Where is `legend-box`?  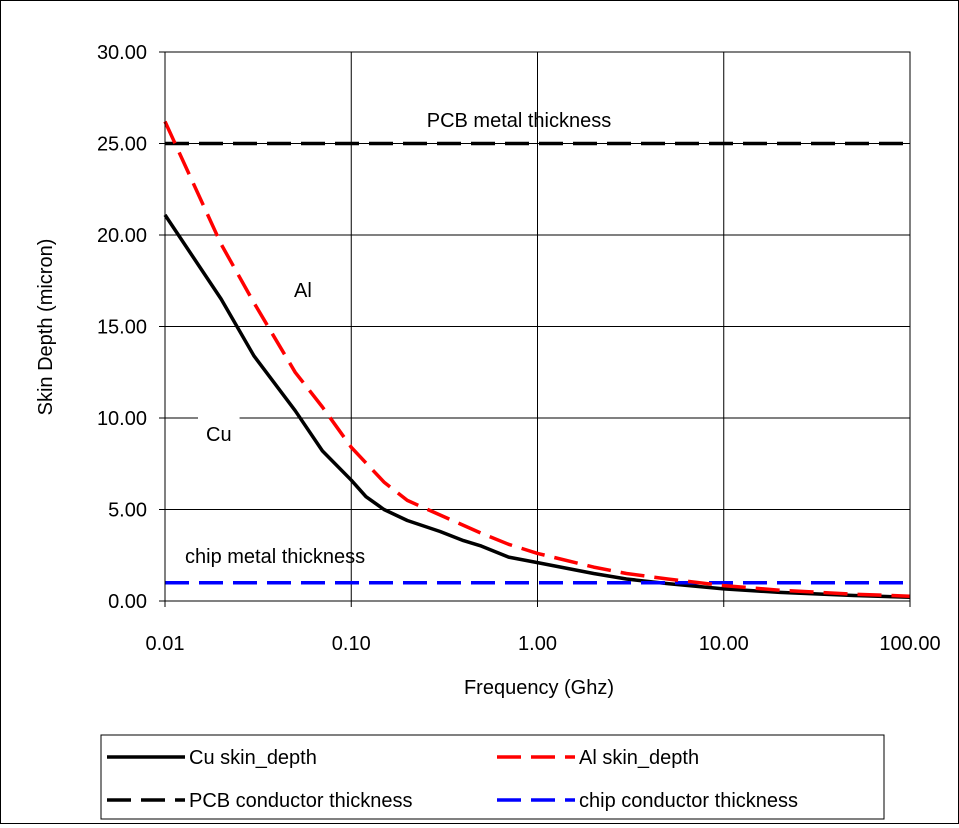 legend-box is located at coordinates (492, 777).